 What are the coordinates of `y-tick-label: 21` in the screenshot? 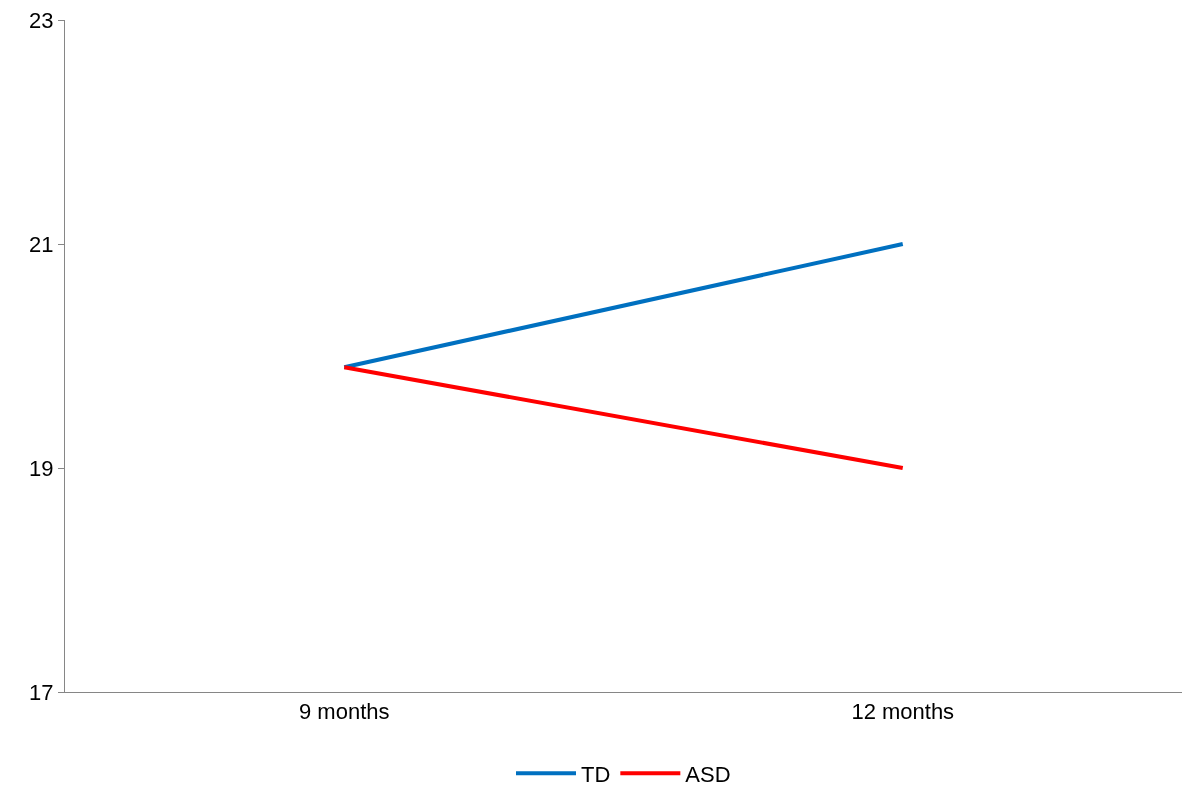 It's located at (41, 244).